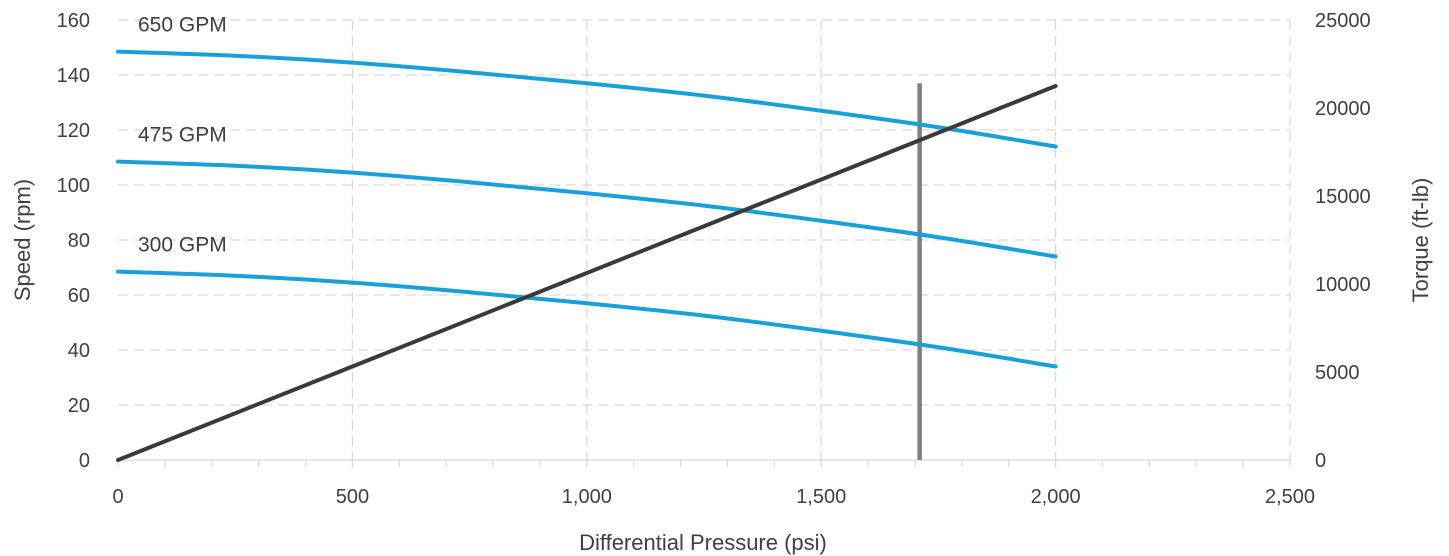 The image size is (1449, 556). What do you see at coordinates (587, 209) in the screenshot?
I see `series-line-475-gpm` at bounding box center [587, 209].